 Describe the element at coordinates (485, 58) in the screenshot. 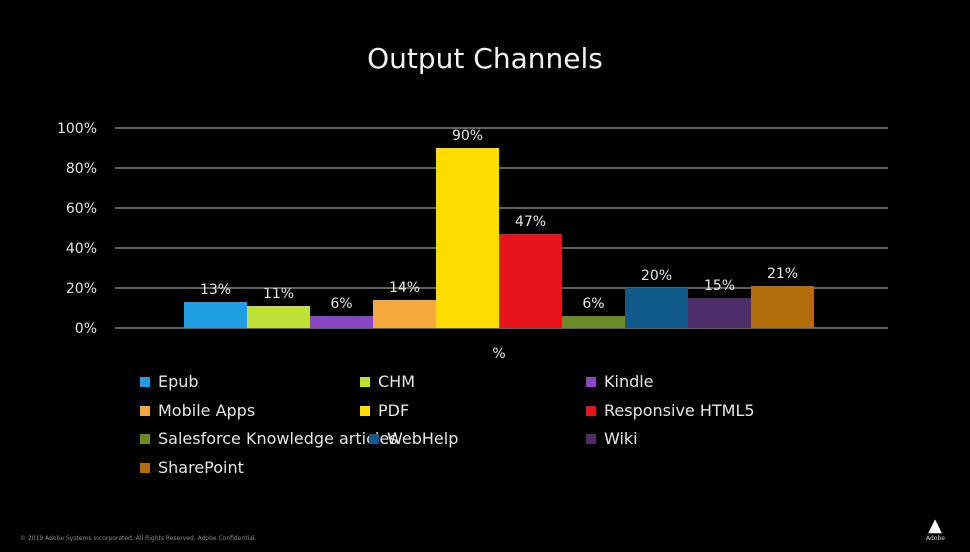

I see `chart-title: Output Channels` at that location.